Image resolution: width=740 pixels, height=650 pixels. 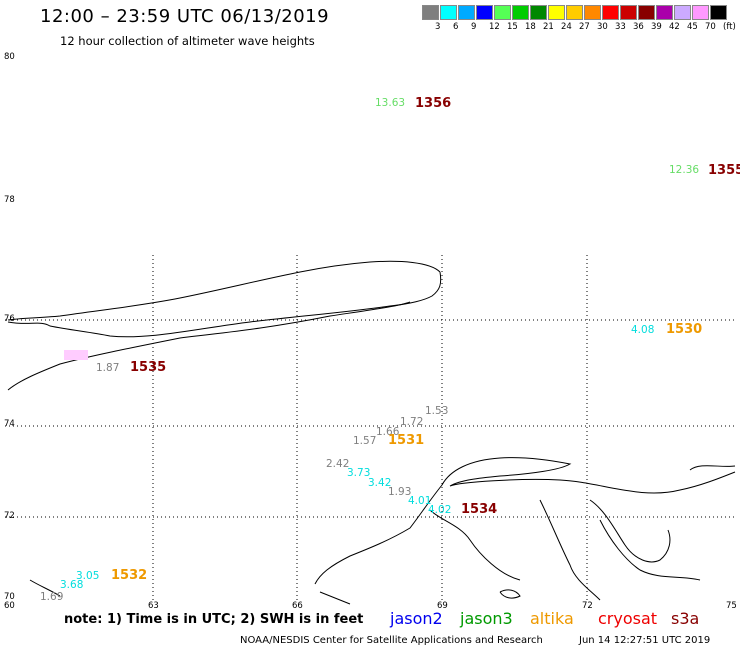 What do you see at coordinates (440, 510) in the screenshot?
I see `wave-height-obs: 4.02` at bounding box center [440, 510].